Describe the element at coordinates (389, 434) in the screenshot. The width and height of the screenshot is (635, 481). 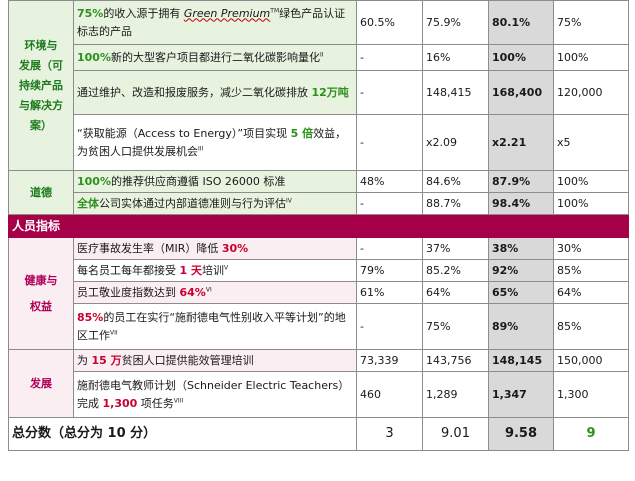
I see `total-baseline: 3` at that location.